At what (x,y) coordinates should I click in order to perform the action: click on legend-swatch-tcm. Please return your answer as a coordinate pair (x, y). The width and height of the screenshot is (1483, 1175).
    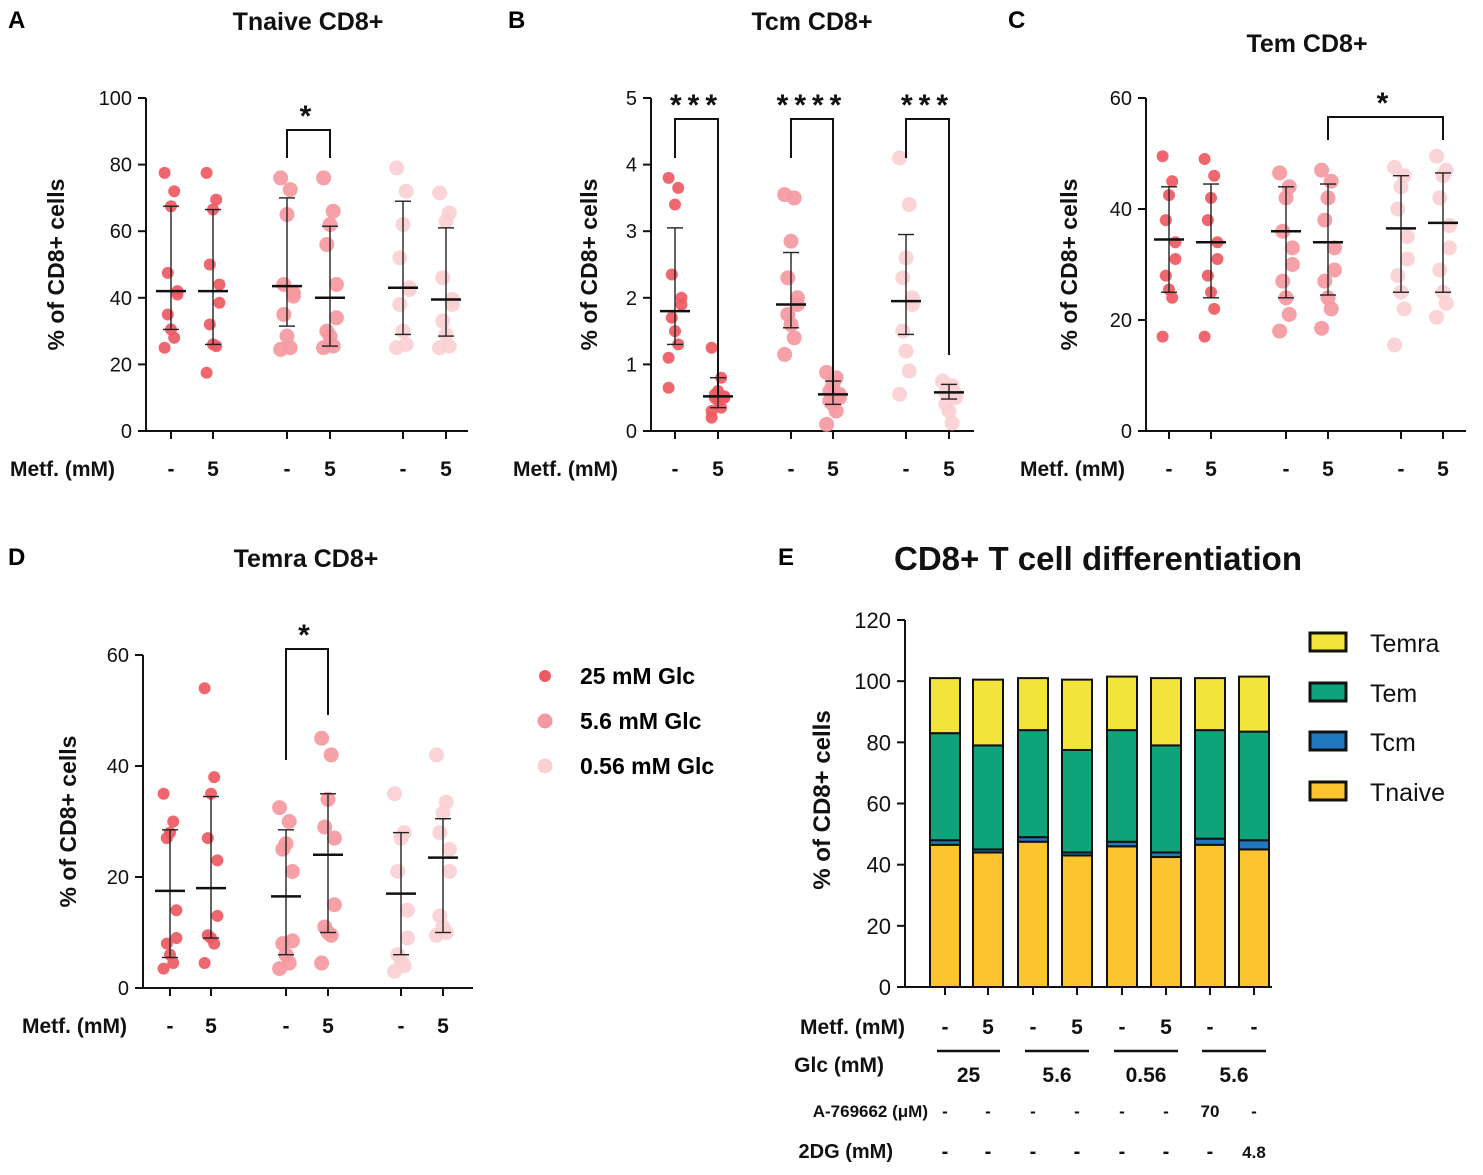
    Looking at the image, I should click on (1328, 741).